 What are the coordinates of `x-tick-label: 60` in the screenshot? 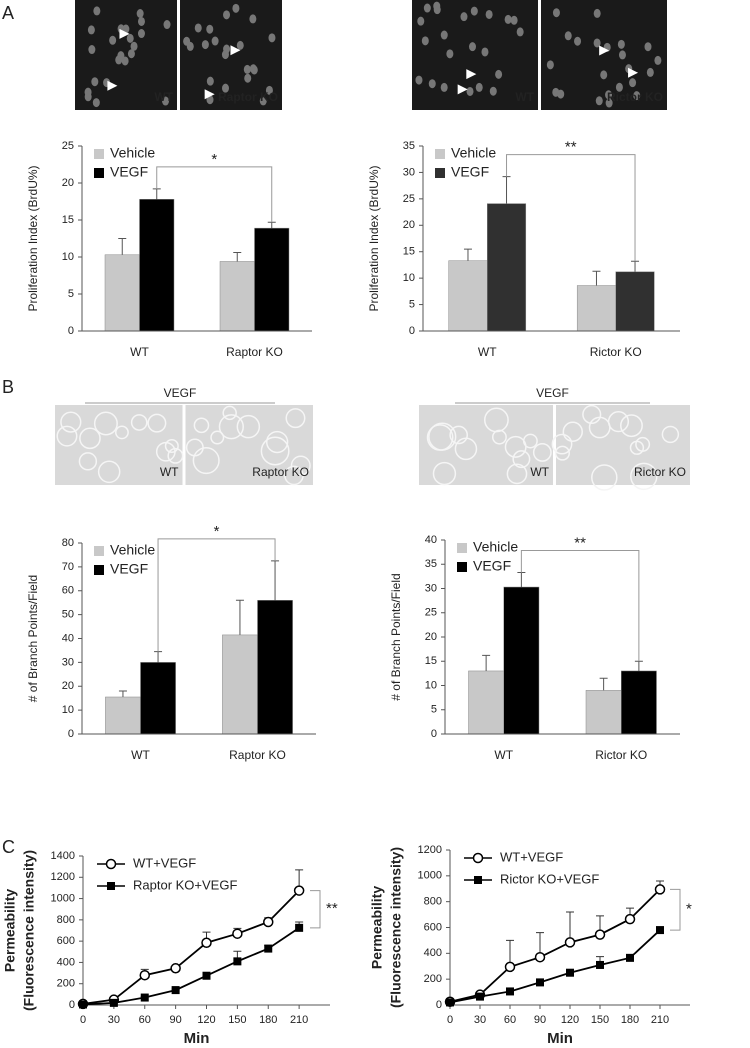 It's located at (510, 1020).